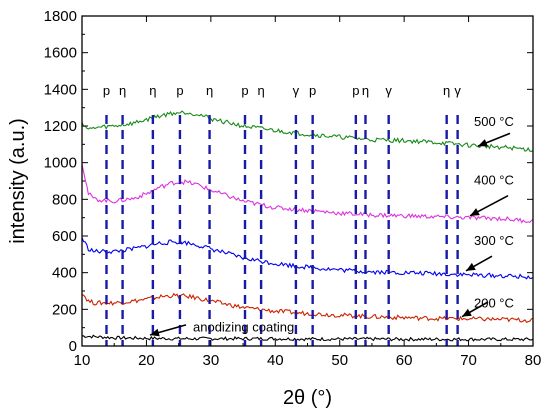 Image resolution: width=550 pixels, height=412 pixels. I want to click on x-tick-label: 60, so click(404, 360).